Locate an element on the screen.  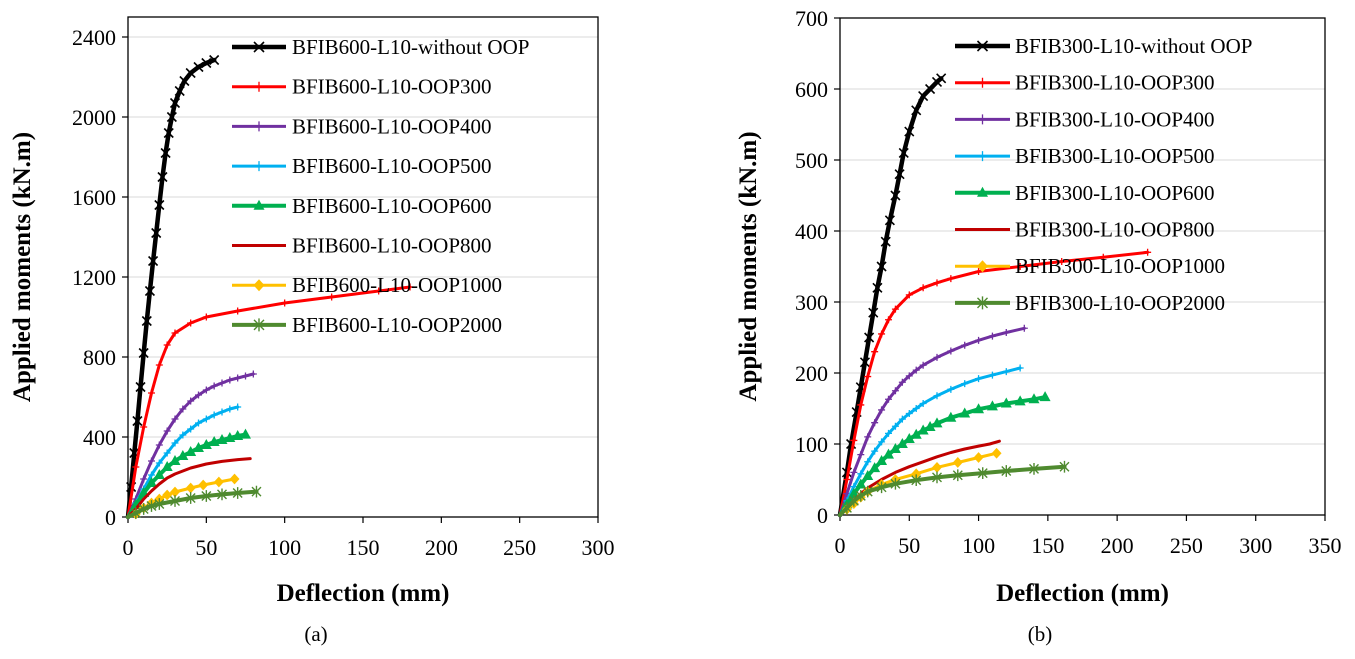
legend-entry: BFIB600-L10-OOP400 is located at coordinates (362, 126).